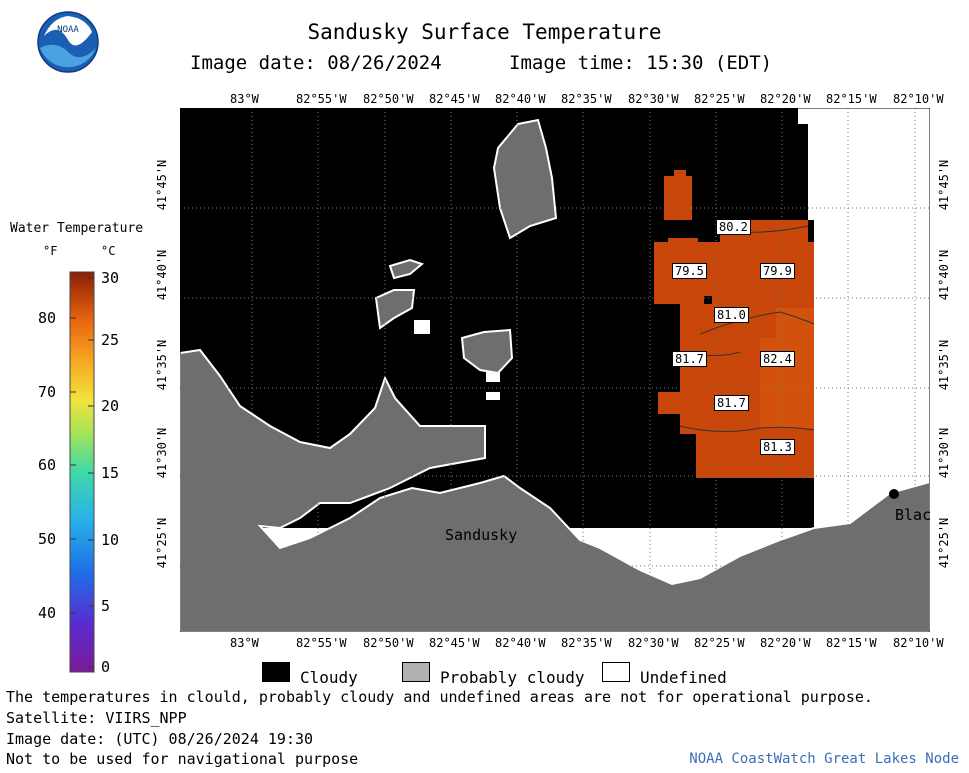  I want to click on colorbar-title: Water Temperature, so click(77, 228).